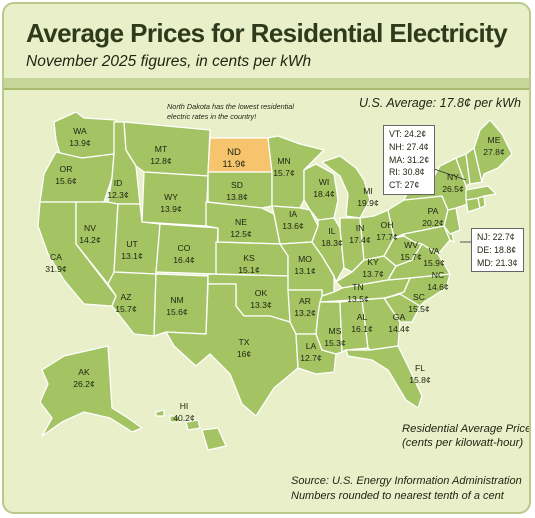  I want to click on label-tx-abbr: TX, so click(244, 342).